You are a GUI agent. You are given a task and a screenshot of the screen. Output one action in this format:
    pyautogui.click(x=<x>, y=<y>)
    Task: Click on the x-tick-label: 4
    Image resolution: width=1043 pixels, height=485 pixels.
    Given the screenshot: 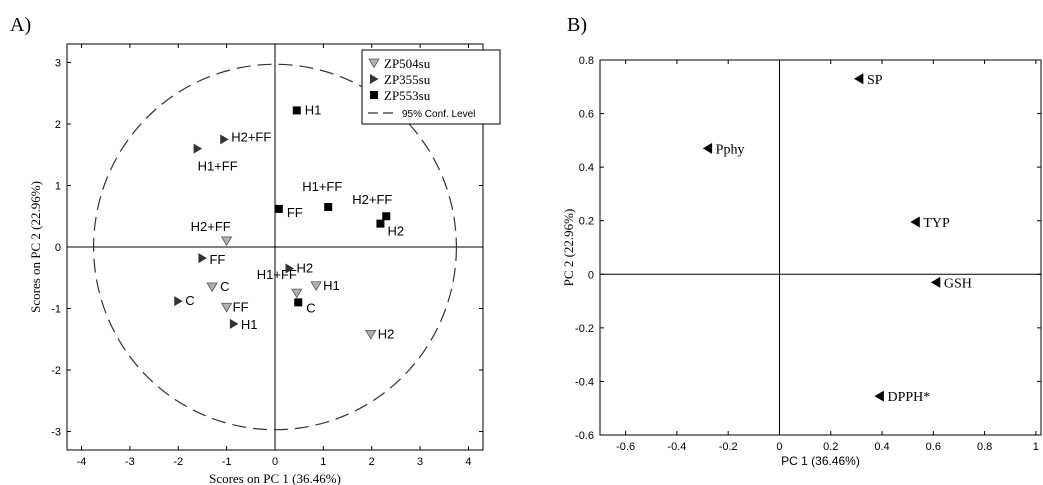 What is the action you would take?
    pyautogui.click(x=468, y=462)
    